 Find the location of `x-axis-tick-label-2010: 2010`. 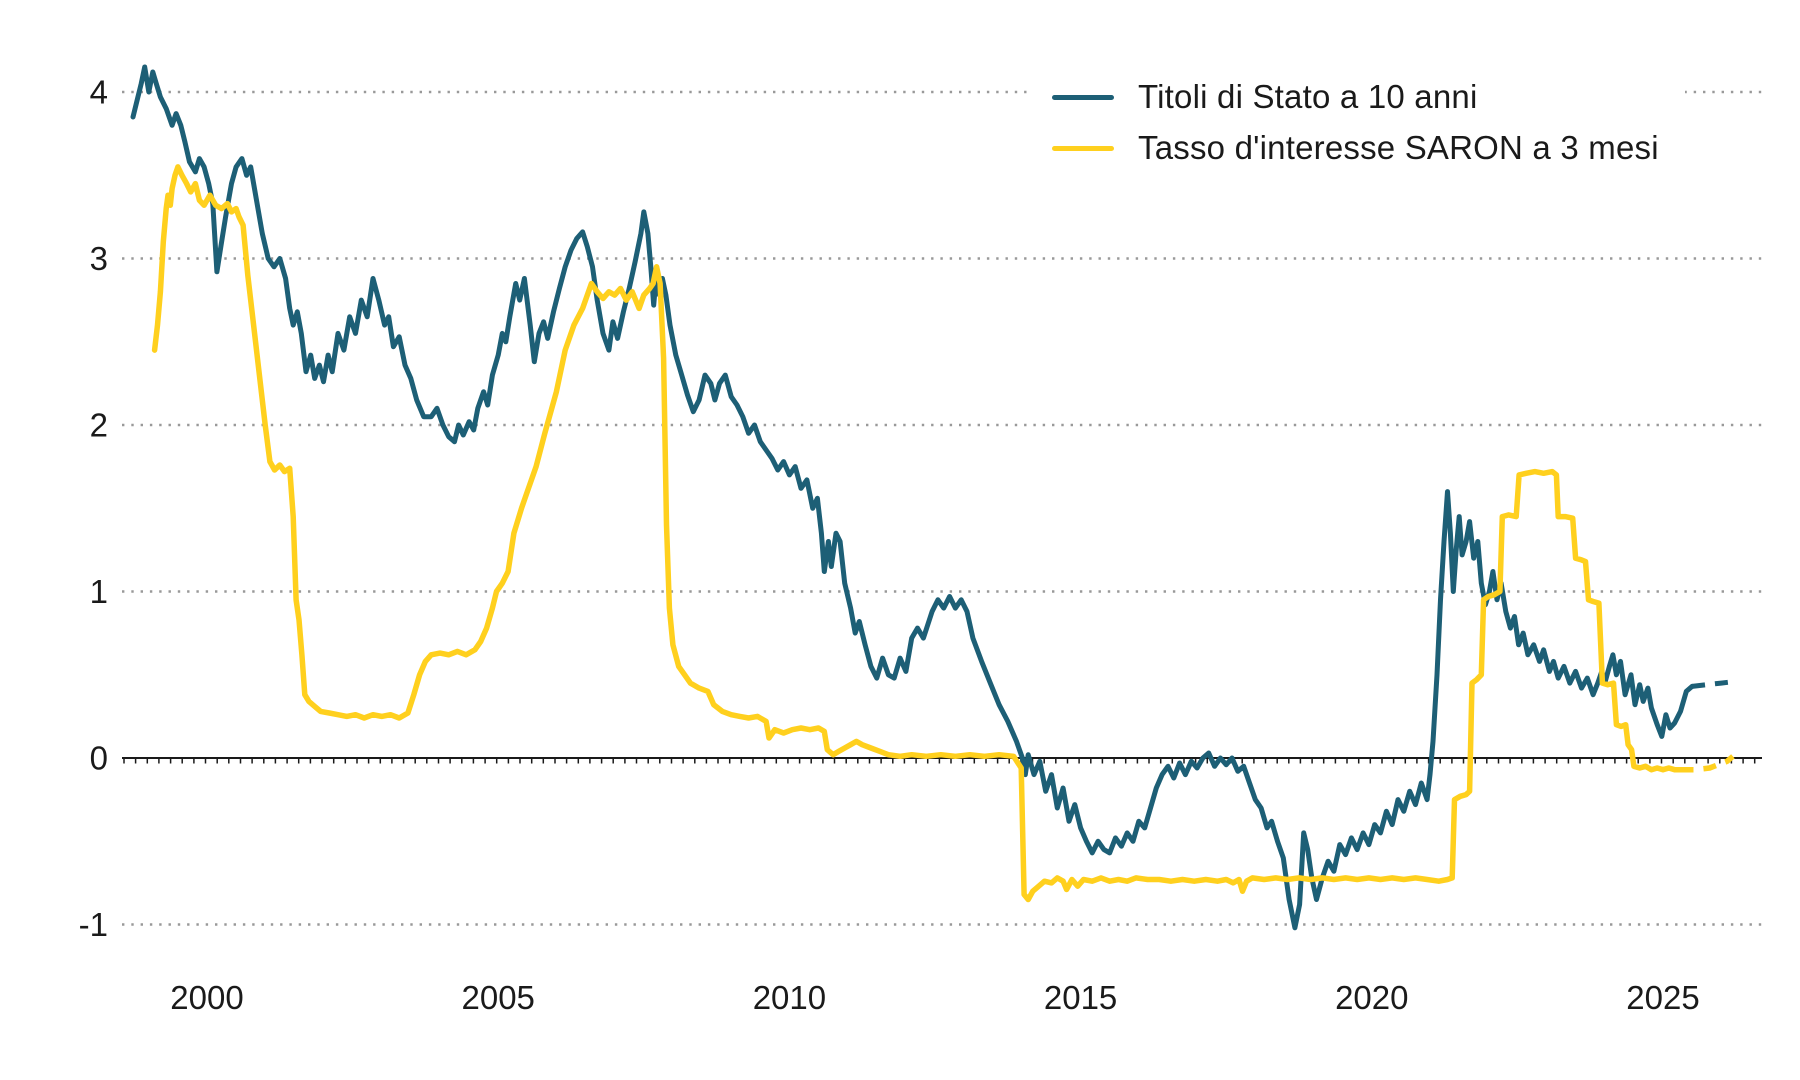

x-axis-tick-label-2010: 2010 is located at coordinates (789, 997).